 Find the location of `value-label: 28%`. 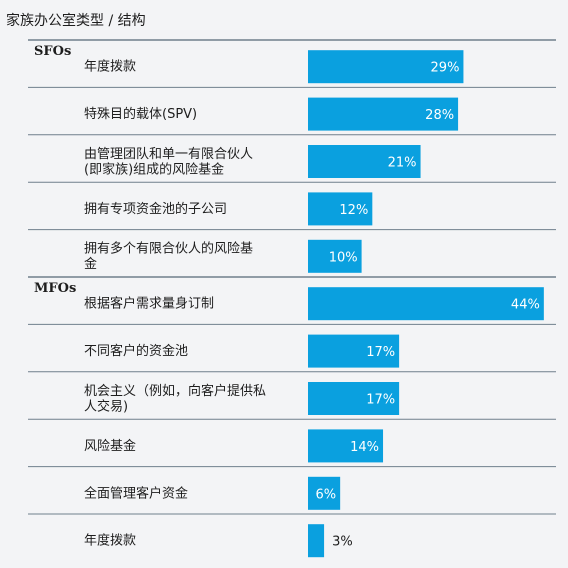

value-label: 28% is located at coordinates (439, 115).